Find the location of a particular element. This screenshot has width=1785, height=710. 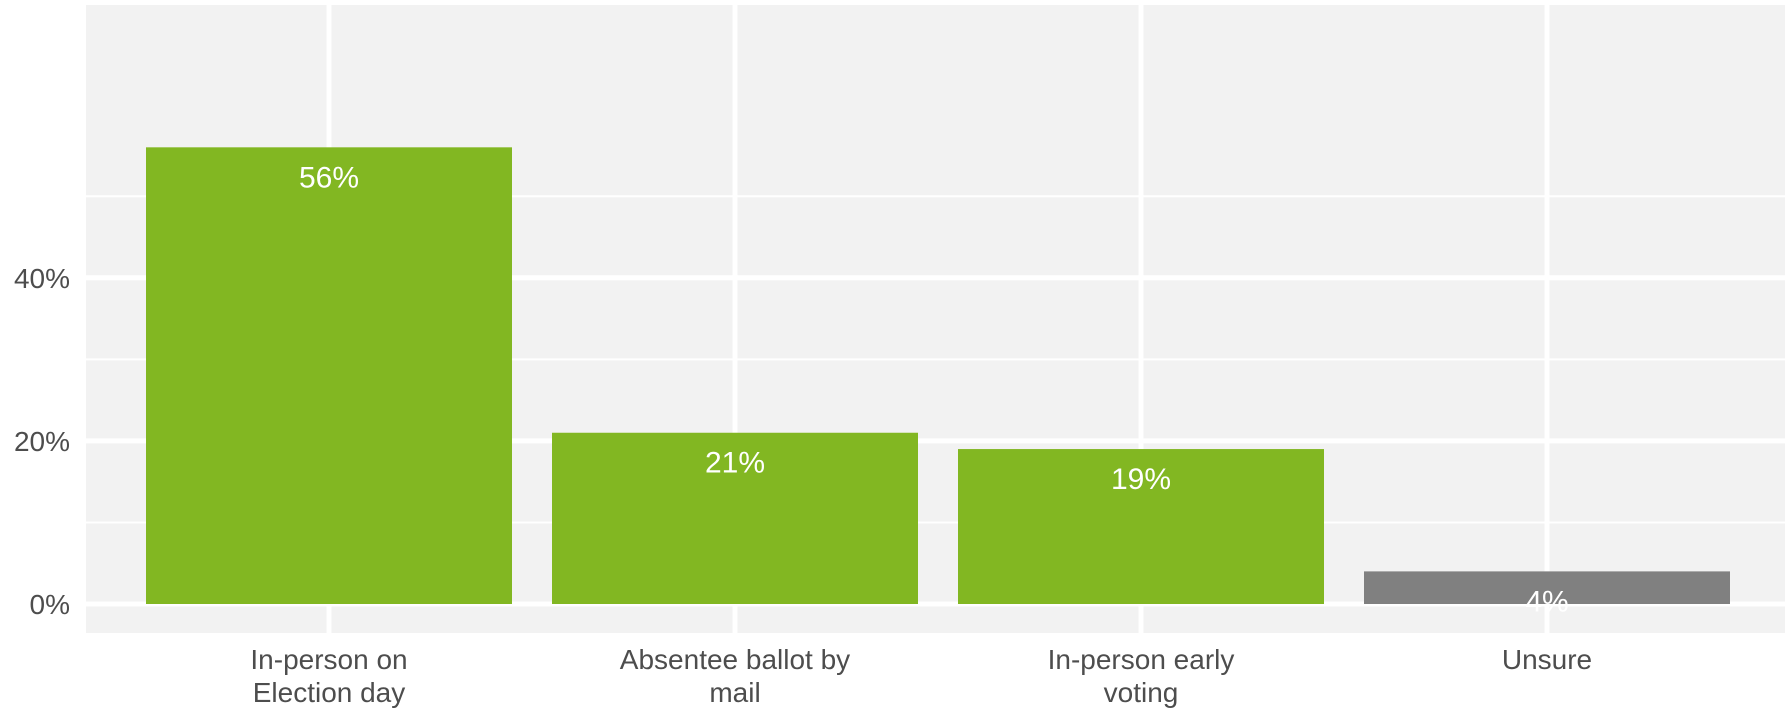

x-category-label-line: voting is located at coordinates (1141, 692).